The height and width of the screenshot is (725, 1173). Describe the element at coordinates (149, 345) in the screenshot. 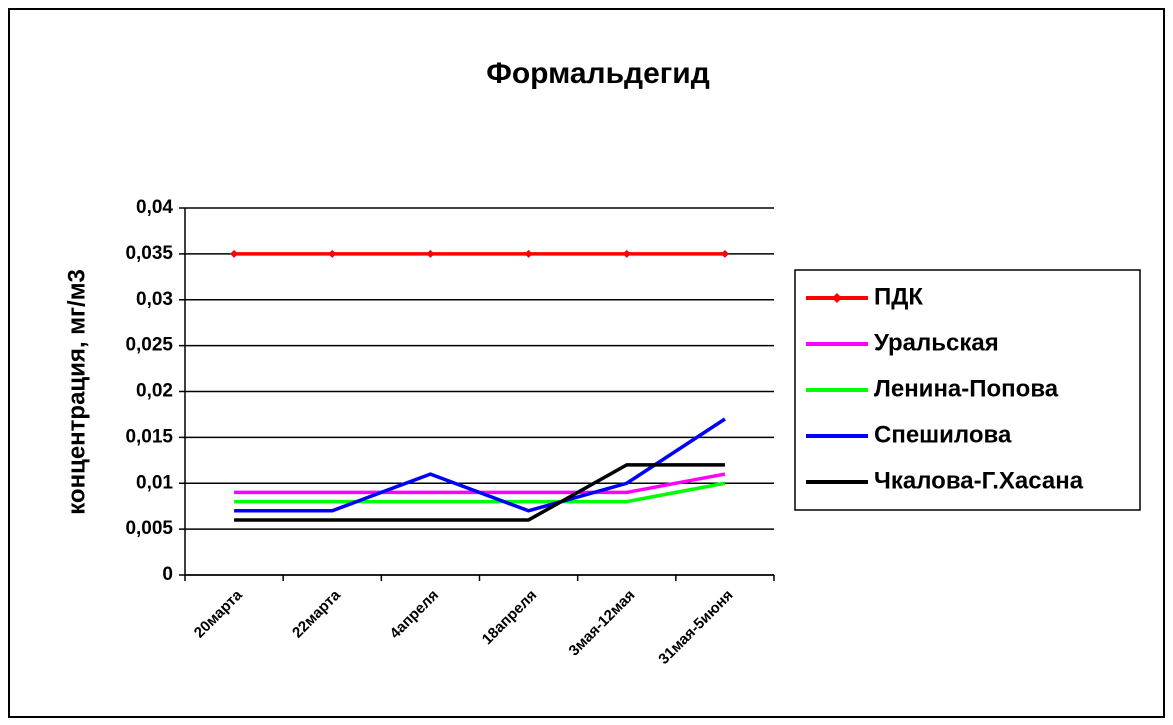

I see `y-tick-label: 0,025` at that location.